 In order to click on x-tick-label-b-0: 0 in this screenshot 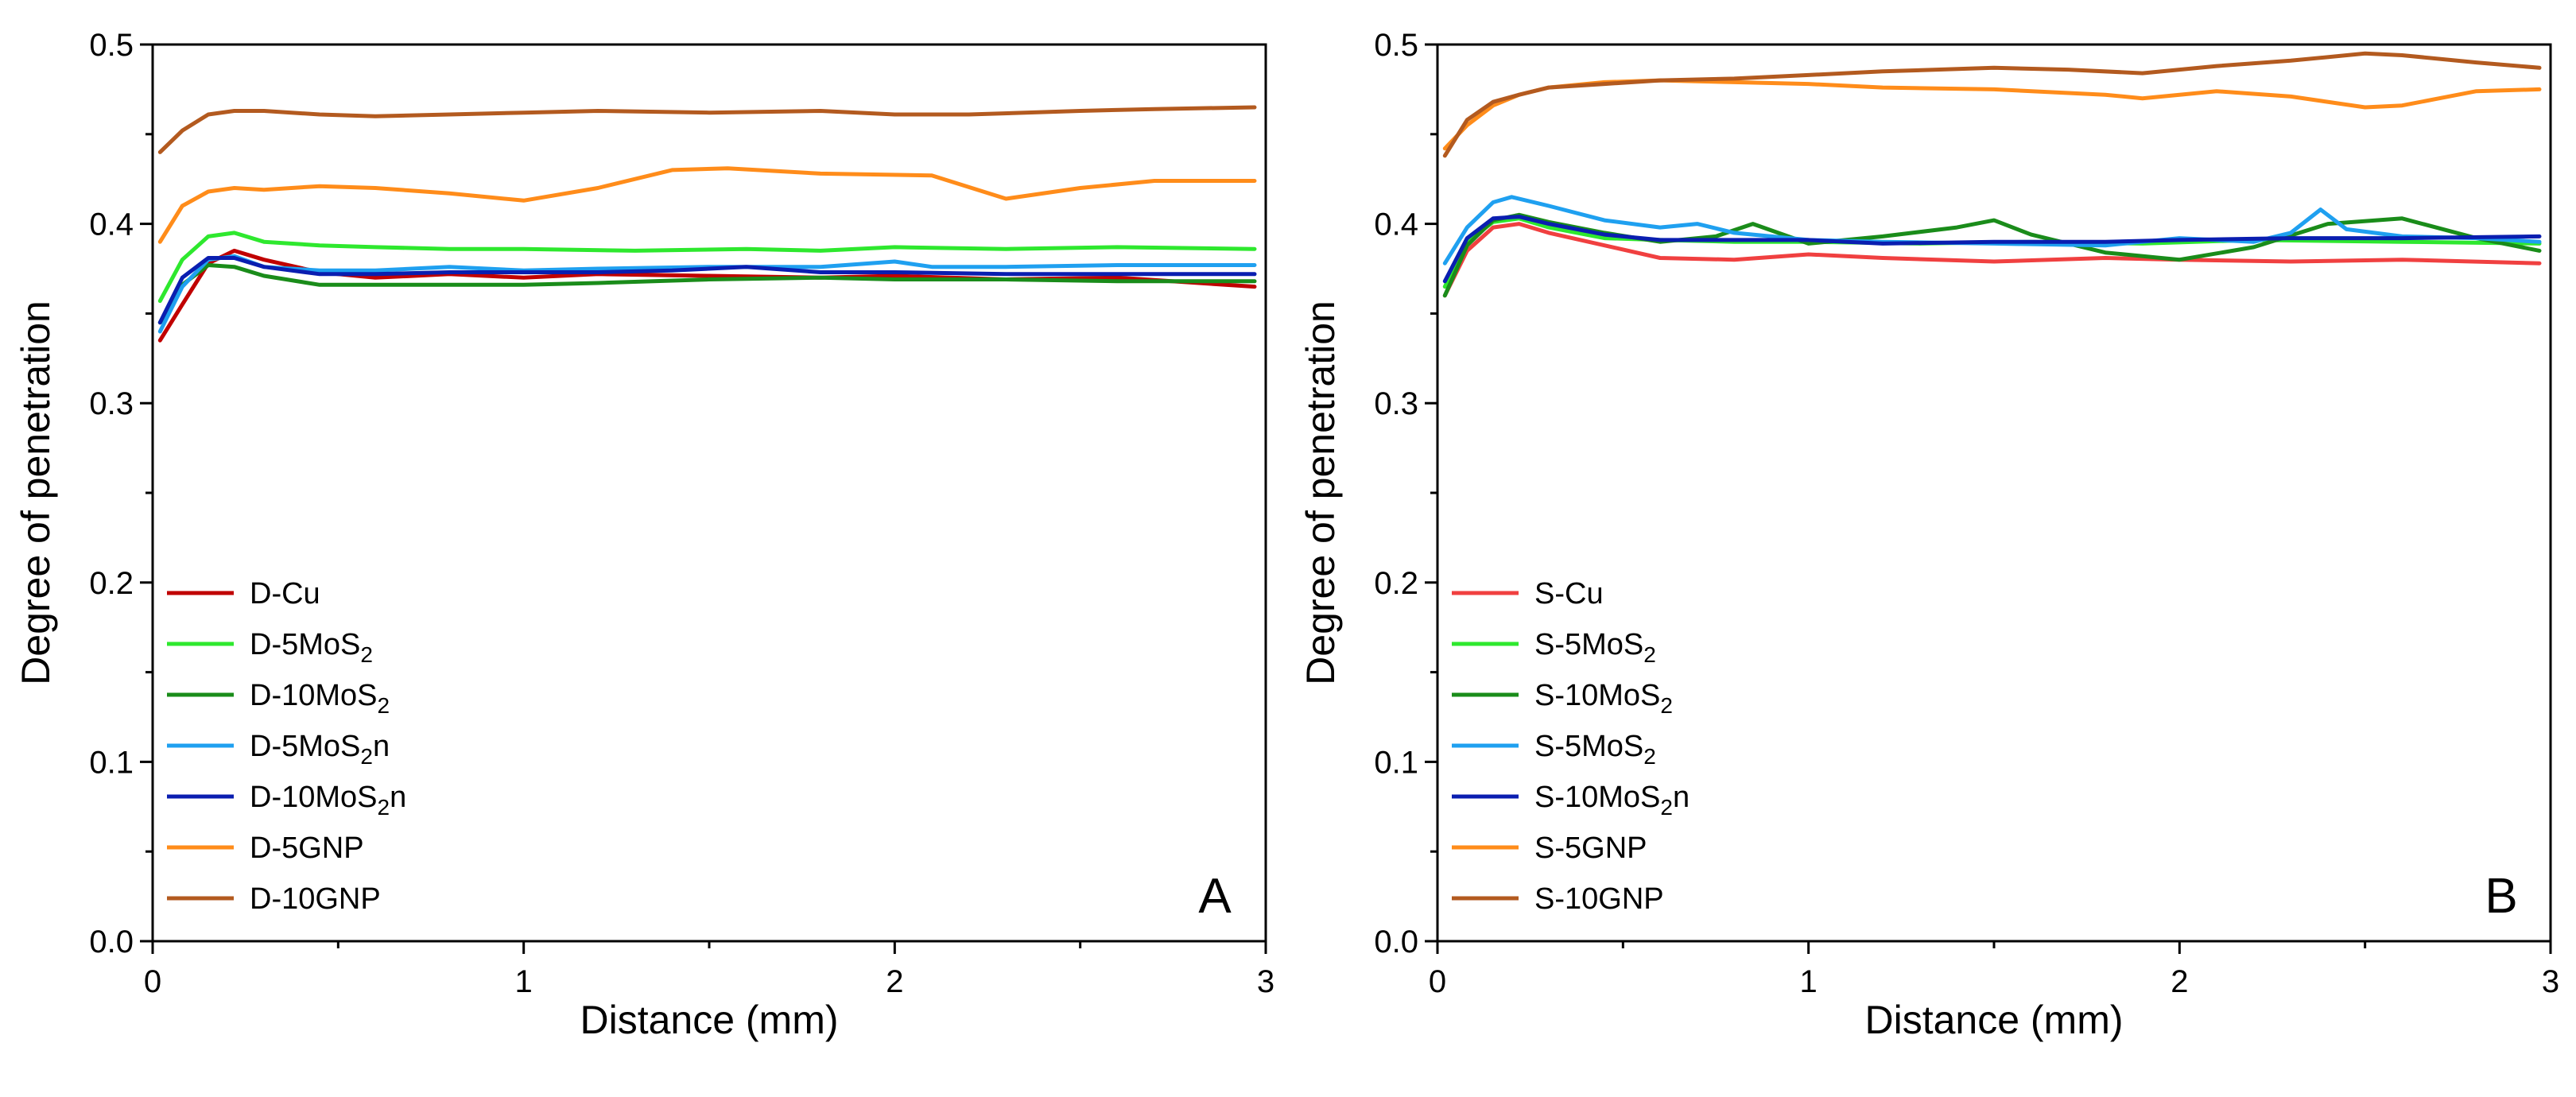, I will do `click(1438, 982)`.